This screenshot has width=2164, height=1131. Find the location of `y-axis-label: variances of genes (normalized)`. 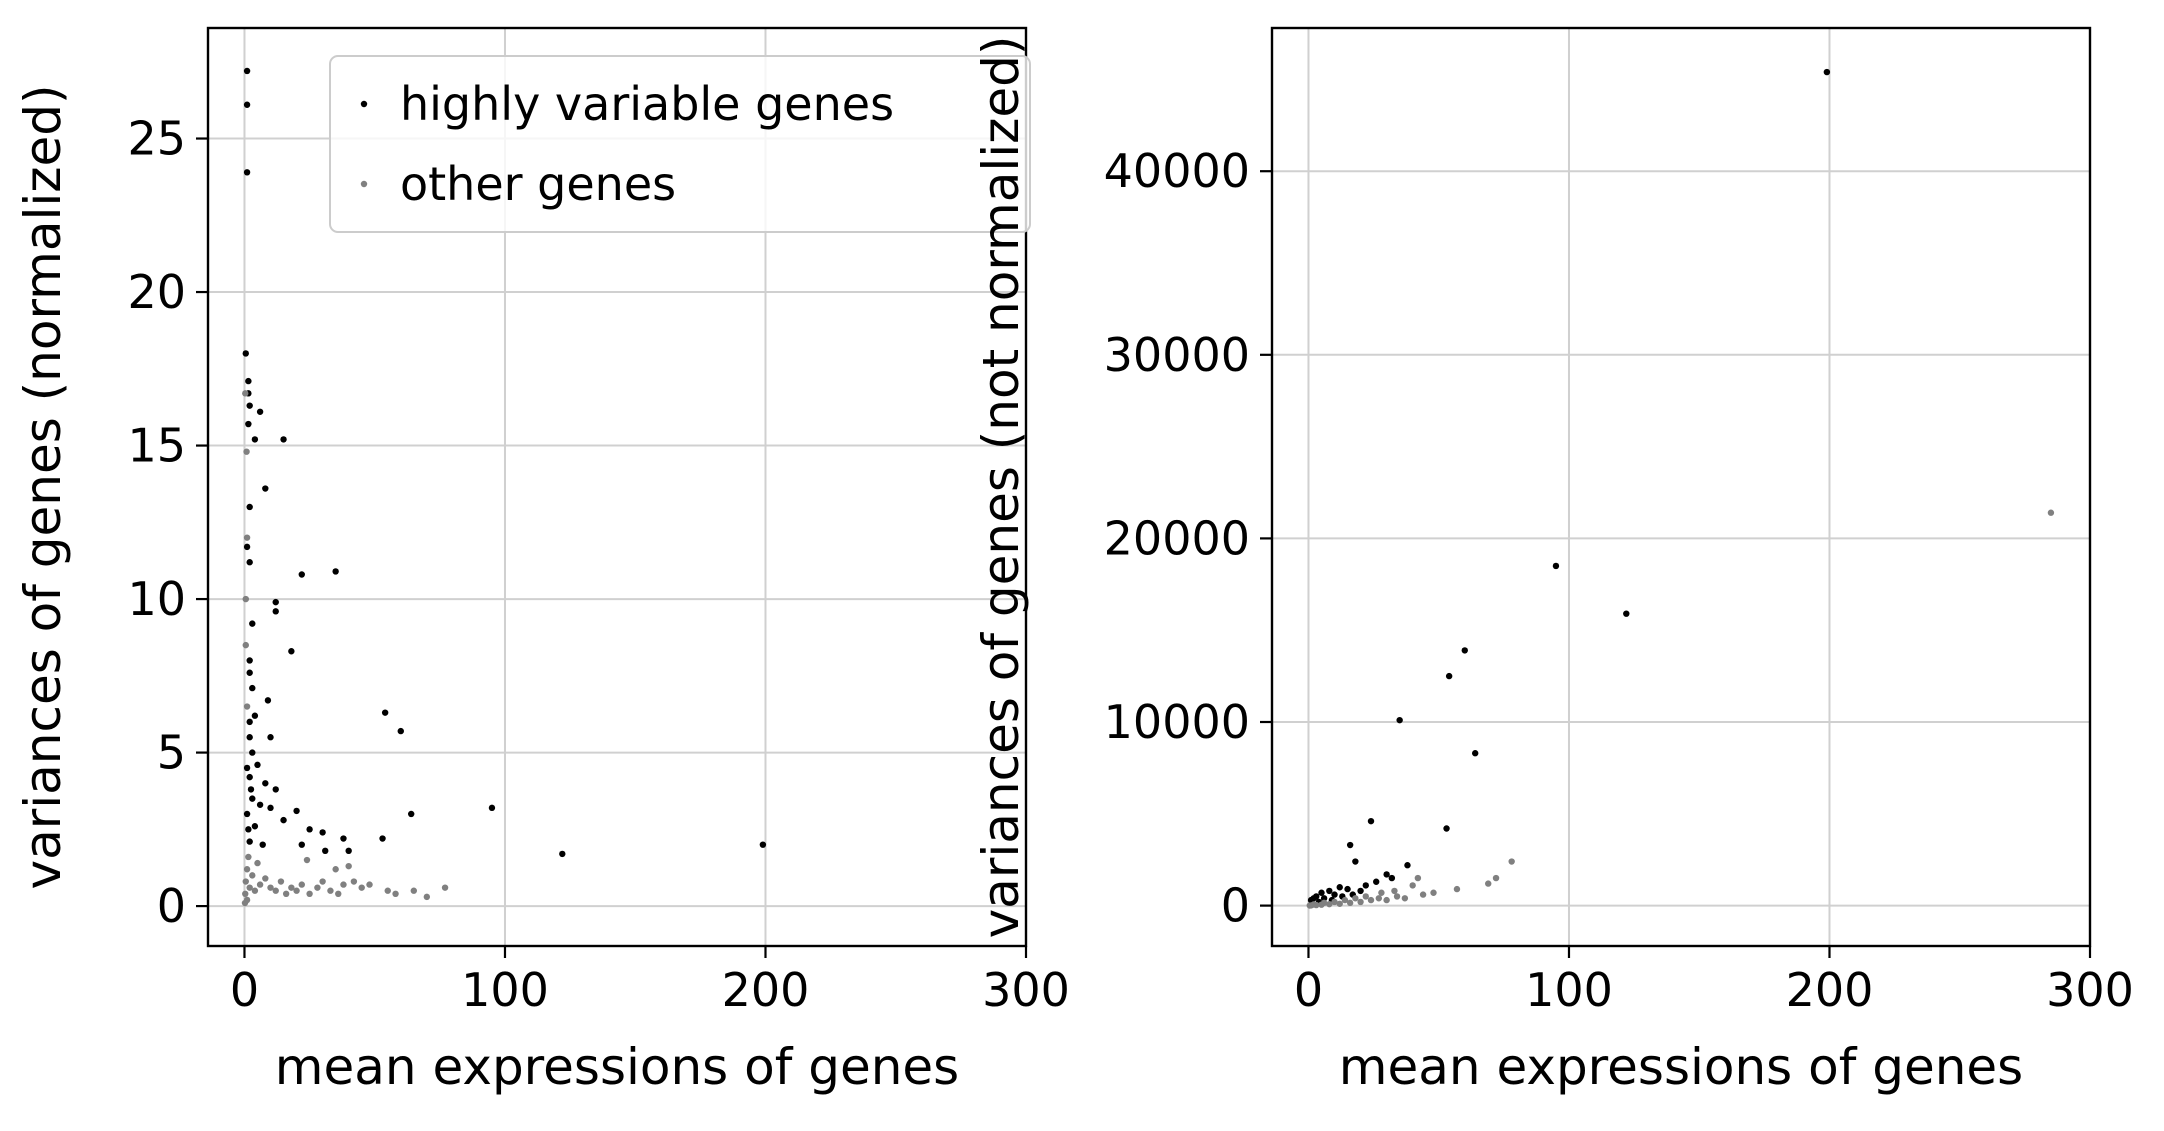

y-axis-label: variances of genes (normalized) is located at coordinates (43, 486).